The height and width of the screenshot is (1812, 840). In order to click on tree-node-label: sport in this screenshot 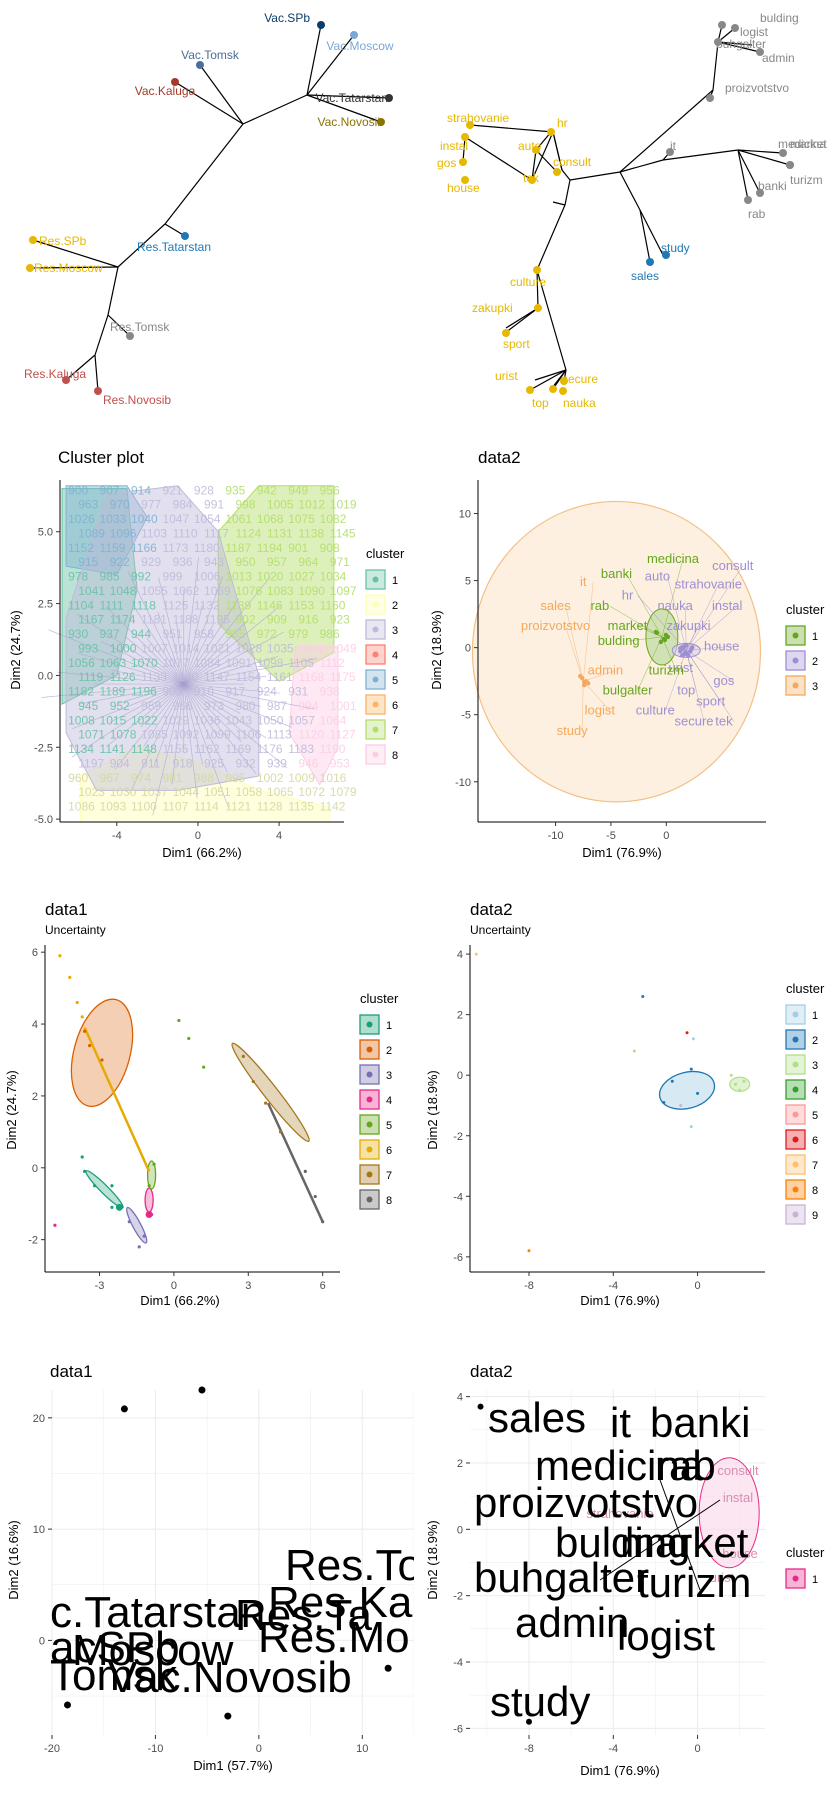, I will do `click(516, 344)`.